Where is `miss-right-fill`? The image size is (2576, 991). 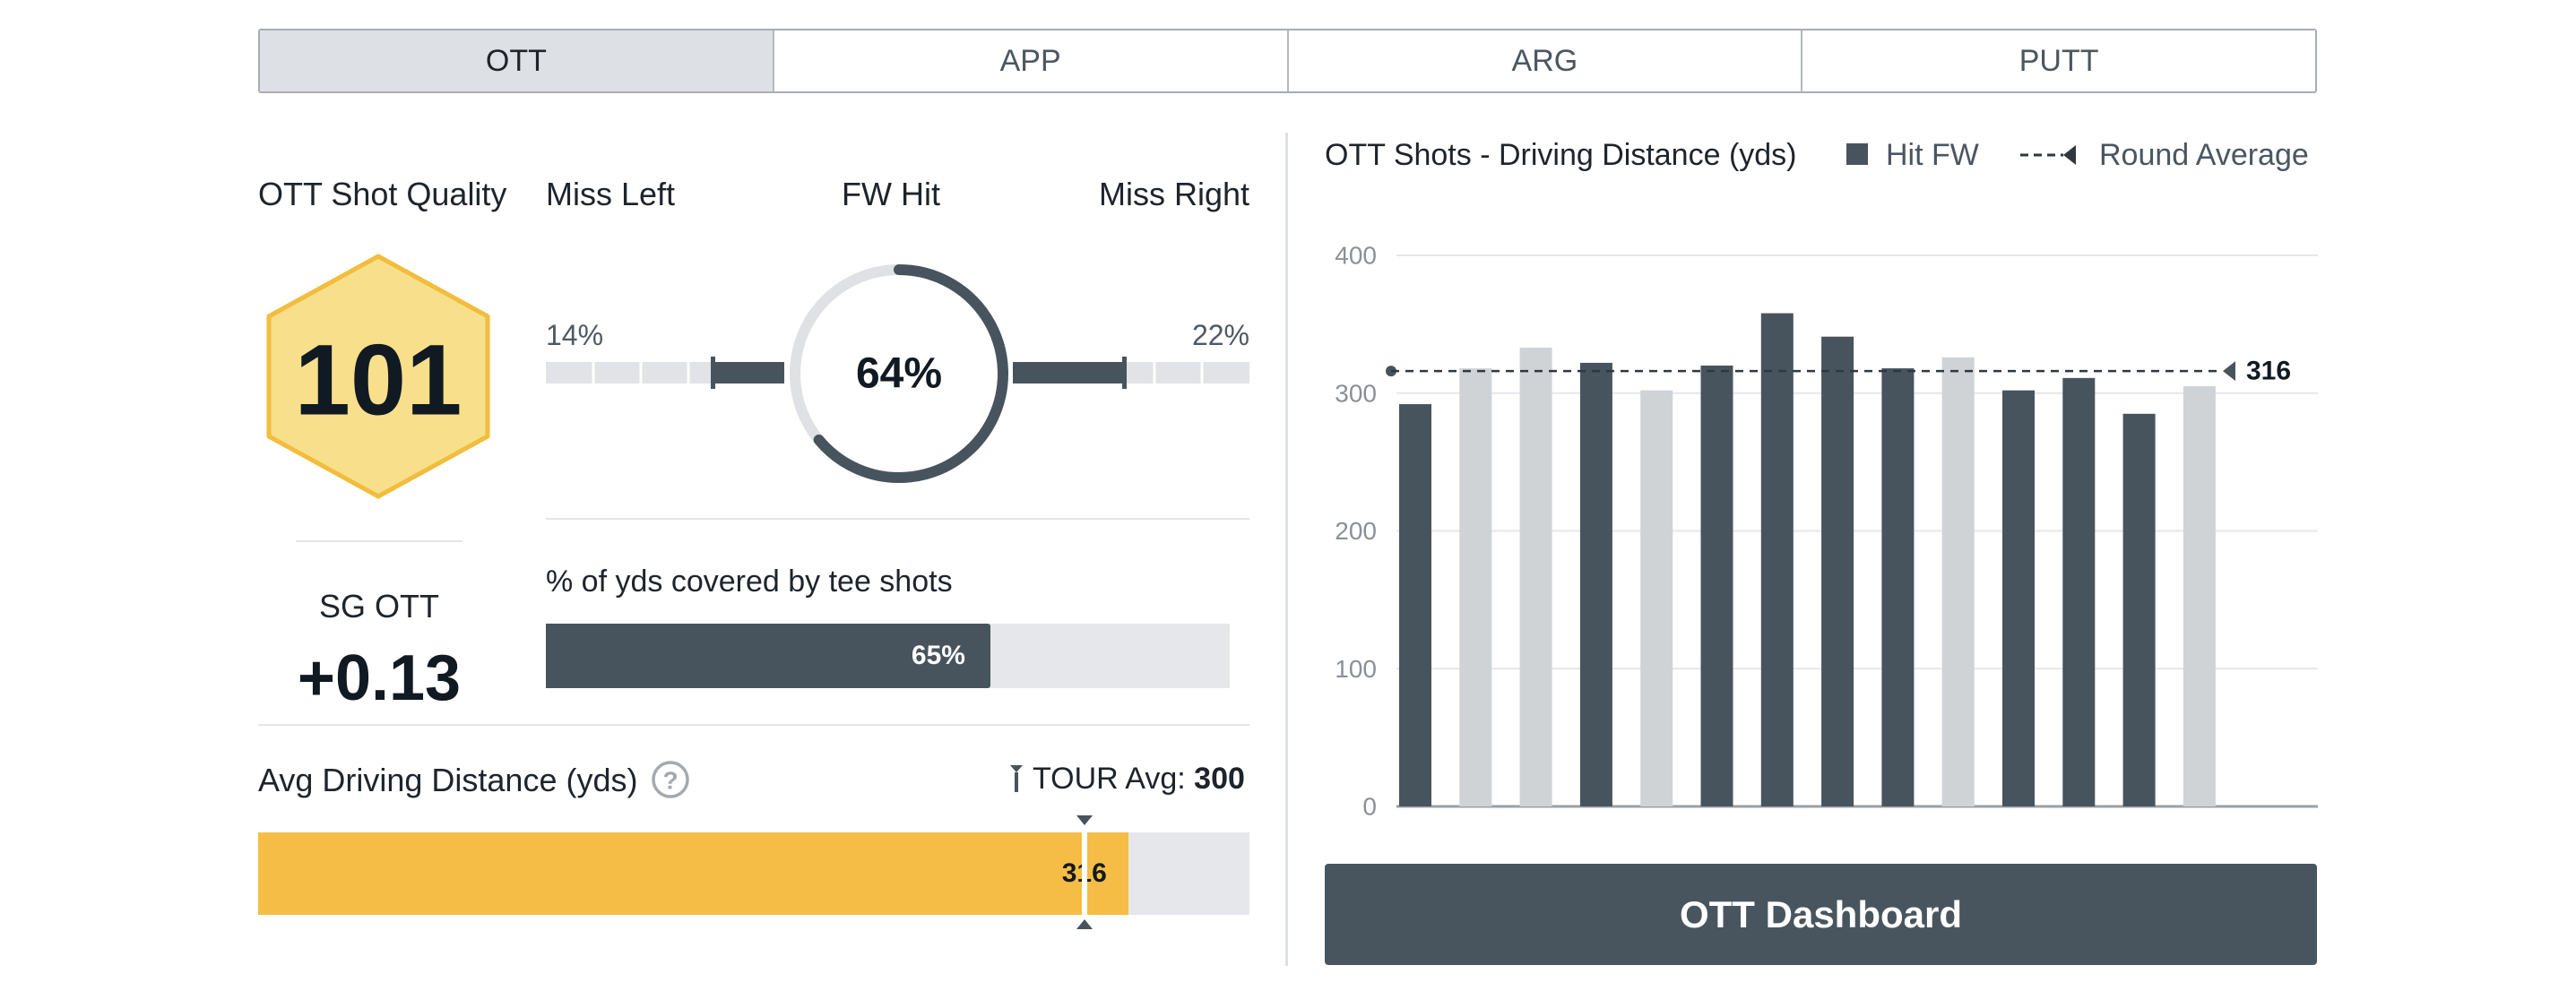
miss-right-fill is located at coordinates (1068, 372).